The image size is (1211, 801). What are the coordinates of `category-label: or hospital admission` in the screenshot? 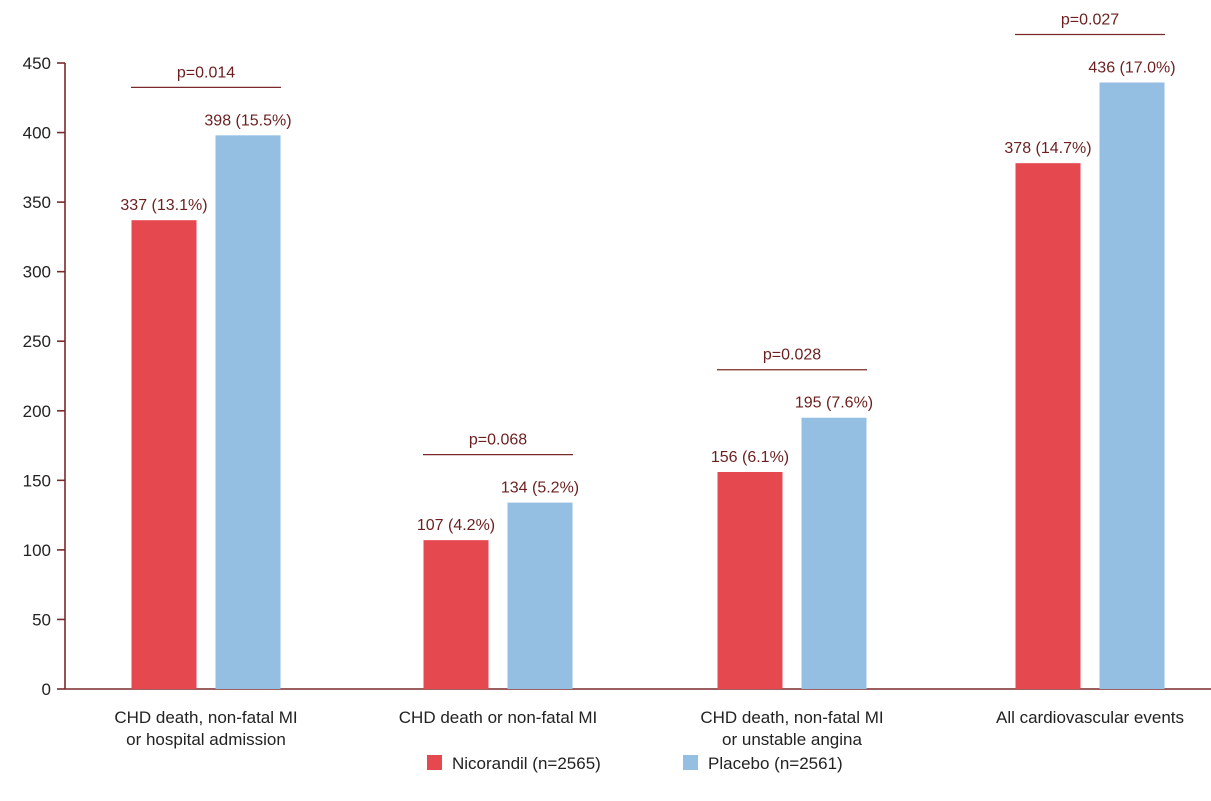 It's located at (206, 739).